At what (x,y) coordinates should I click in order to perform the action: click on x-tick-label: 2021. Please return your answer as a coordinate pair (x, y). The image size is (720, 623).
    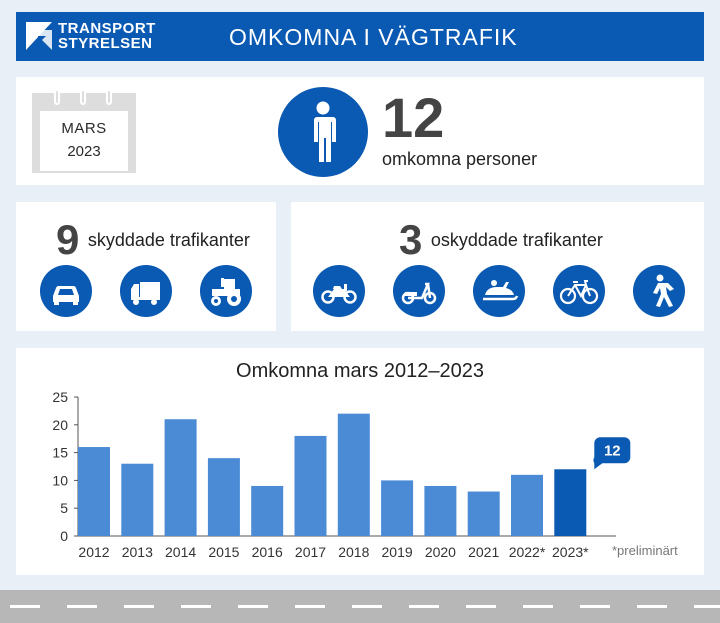
    Looking at the image, I should click on (483, 552).